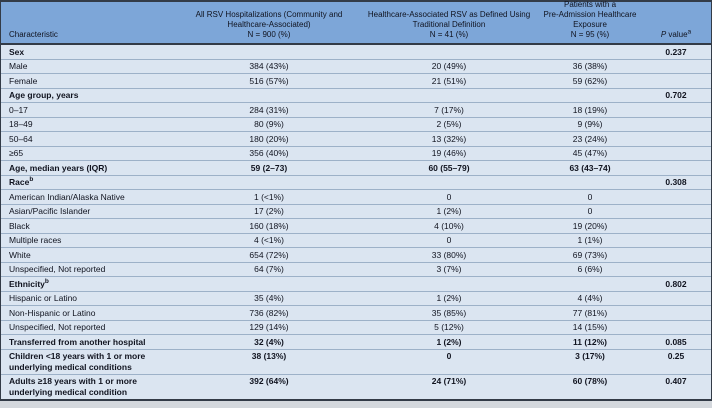 The image size is (712, 408). What do you see at coordinates (356, 181) in the screenshot?
I see `table-row: Raceb 0.308` at bounding box center [356, 181].